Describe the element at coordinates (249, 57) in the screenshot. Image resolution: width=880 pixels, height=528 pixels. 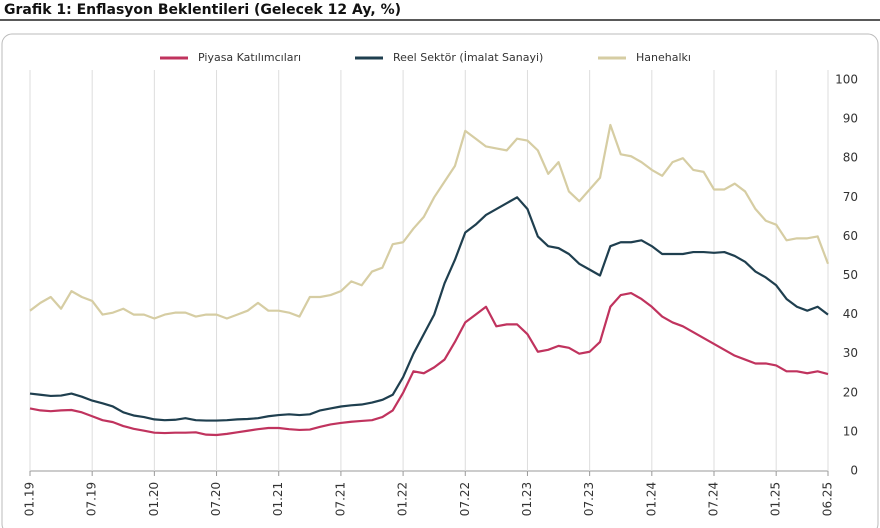
I see `legend-label: Piyasa Katılımcıları` at that location.